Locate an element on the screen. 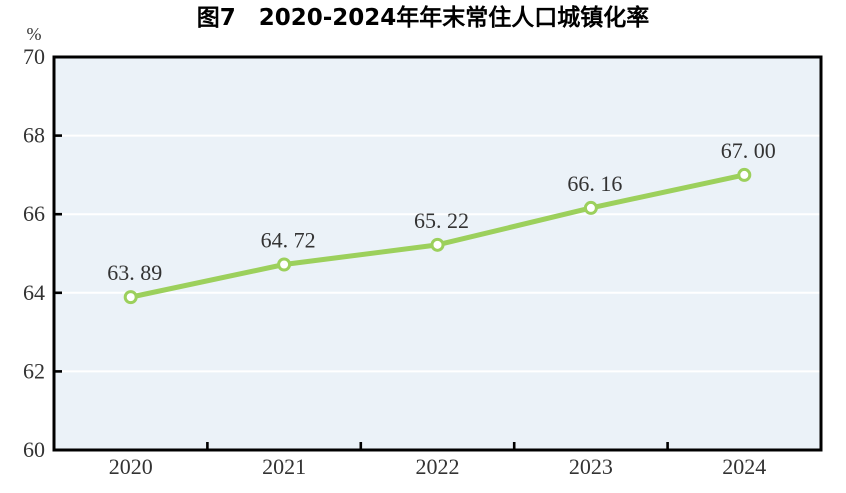 This screenshot has height=493, width=846. data-label: 66. 16 is located at coordinates (594, 183).